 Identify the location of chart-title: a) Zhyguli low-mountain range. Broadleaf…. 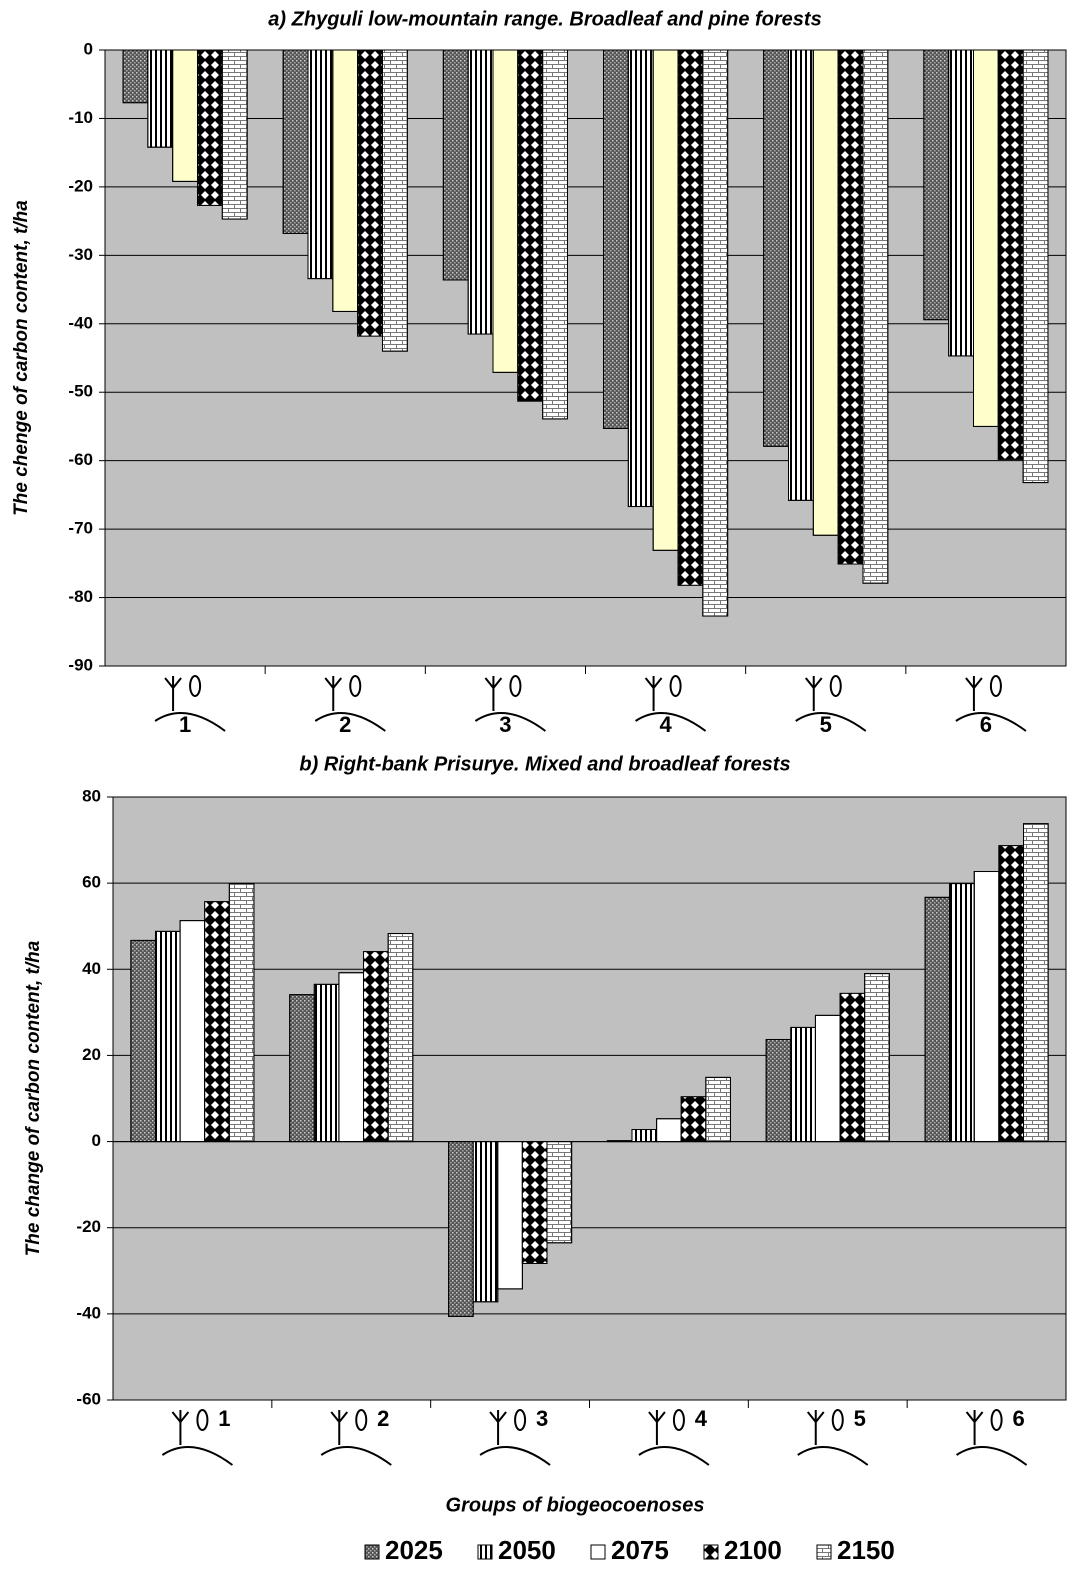
(544, 19).